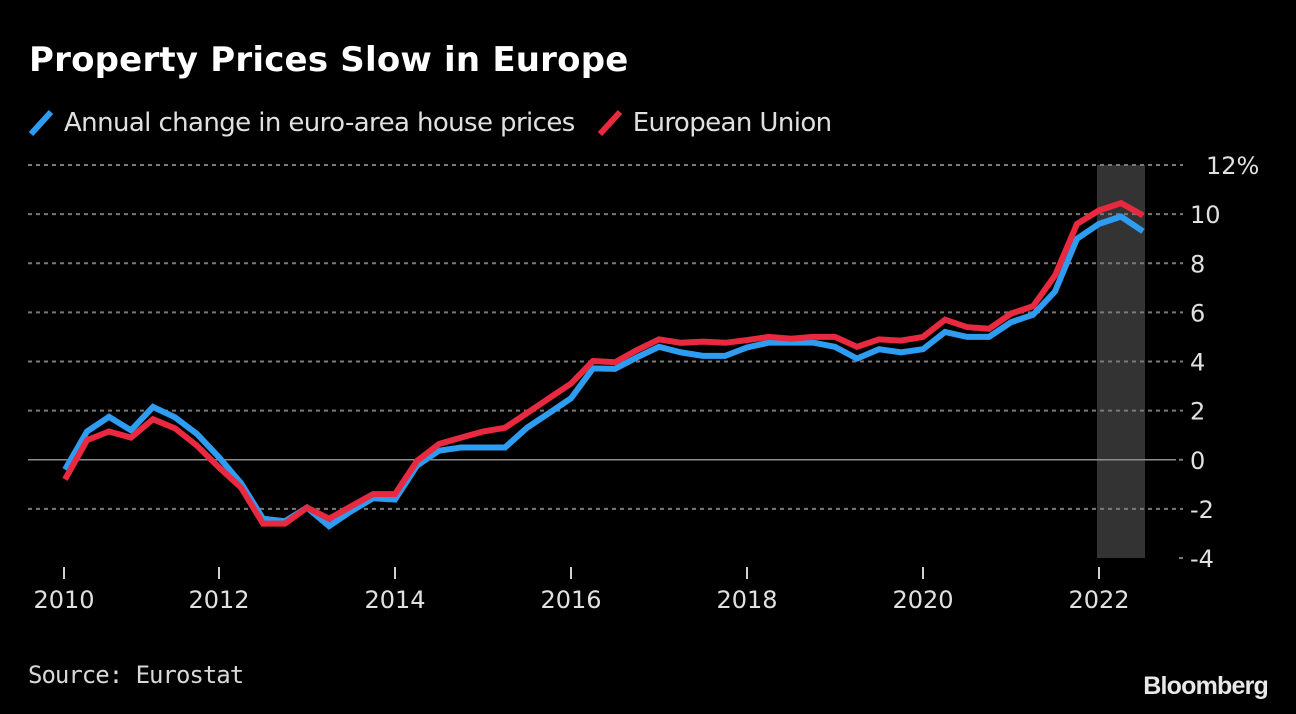 The image size is (1296, 714). What do you see at coordinates (394, 600) in the screenshot?
I see `x-tick-label: 2014` at bounding box center [394, 600].